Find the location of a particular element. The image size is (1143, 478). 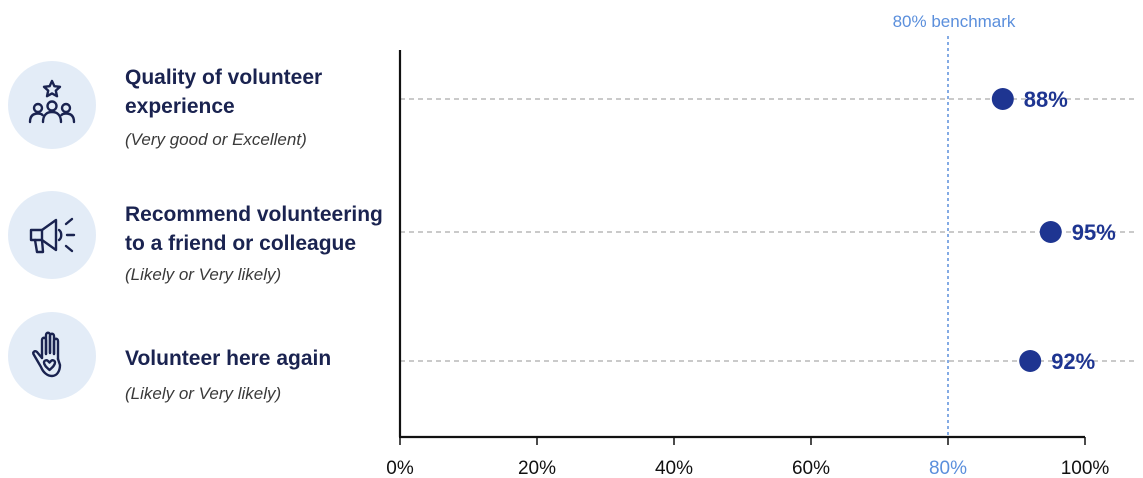

row-subtitle-again: (Likely or Very likely) is located at coordinates (203, 393).